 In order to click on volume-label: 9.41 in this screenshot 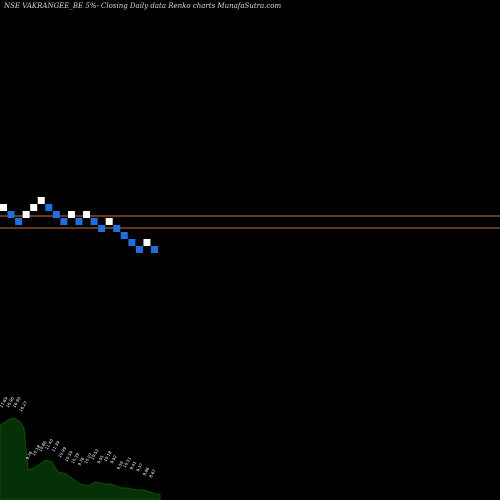, I will do `click(133, 465)`.